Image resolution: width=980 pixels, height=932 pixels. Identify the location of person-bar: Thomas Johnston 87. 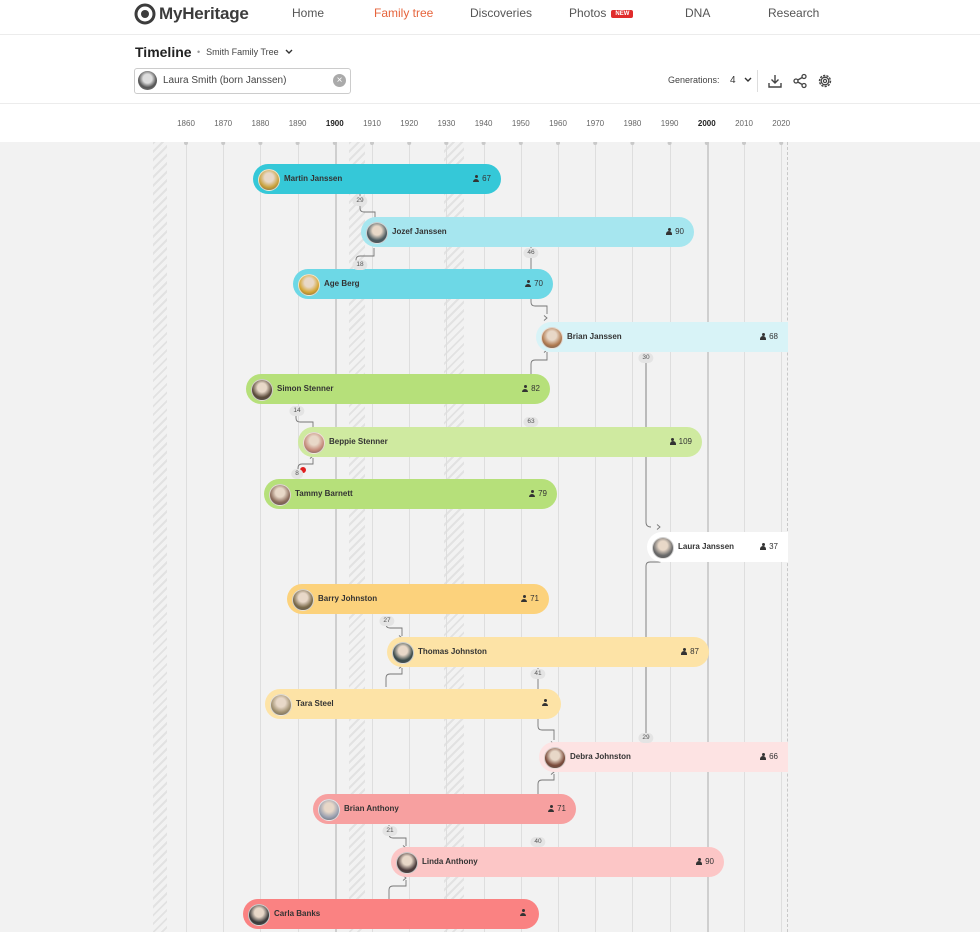
(548, 651).